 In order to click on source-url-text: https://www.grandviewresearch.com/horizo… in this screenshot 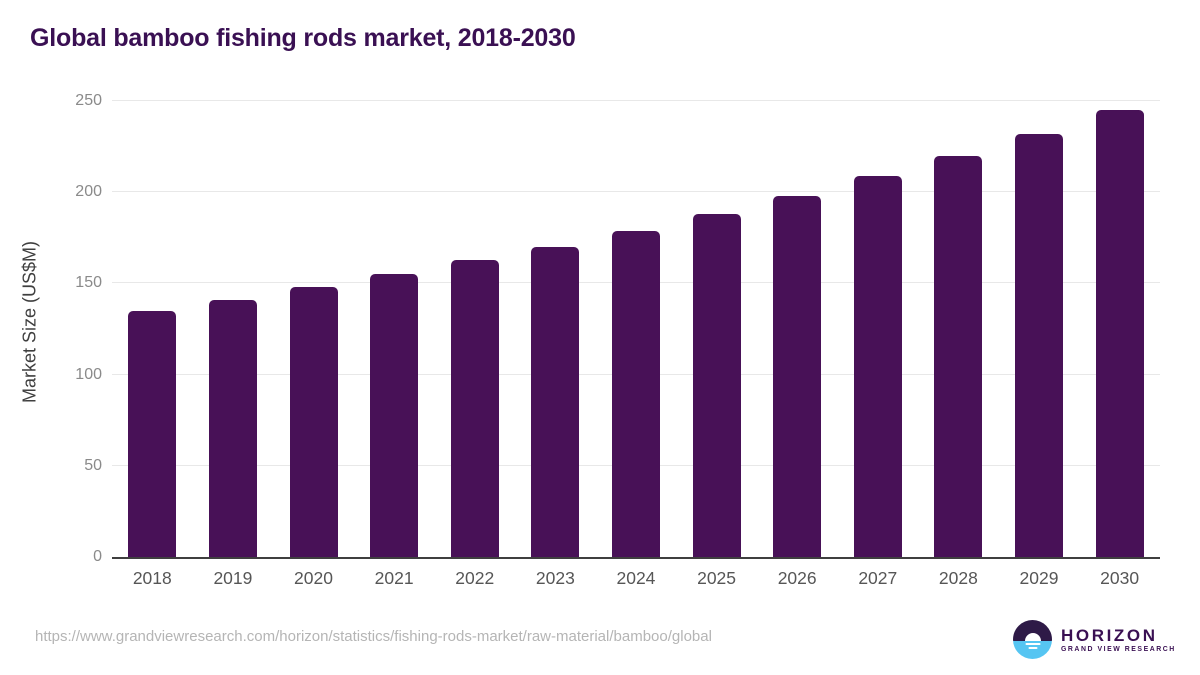, I will do `click(373, 636)`.